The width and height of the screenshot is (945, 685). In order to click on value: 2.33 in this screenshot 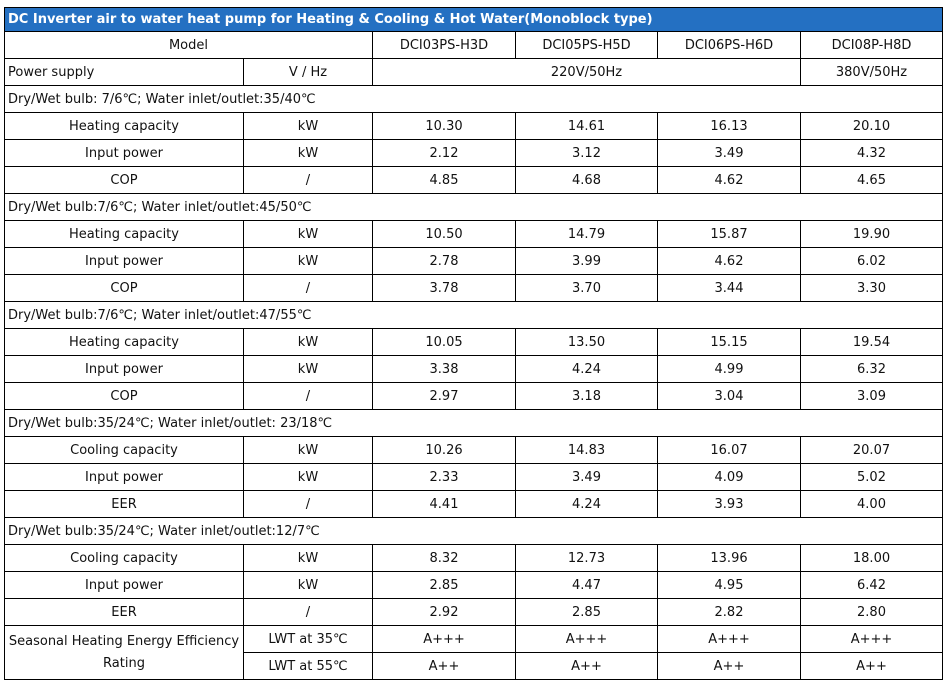, I will do `click(444, 477)`.